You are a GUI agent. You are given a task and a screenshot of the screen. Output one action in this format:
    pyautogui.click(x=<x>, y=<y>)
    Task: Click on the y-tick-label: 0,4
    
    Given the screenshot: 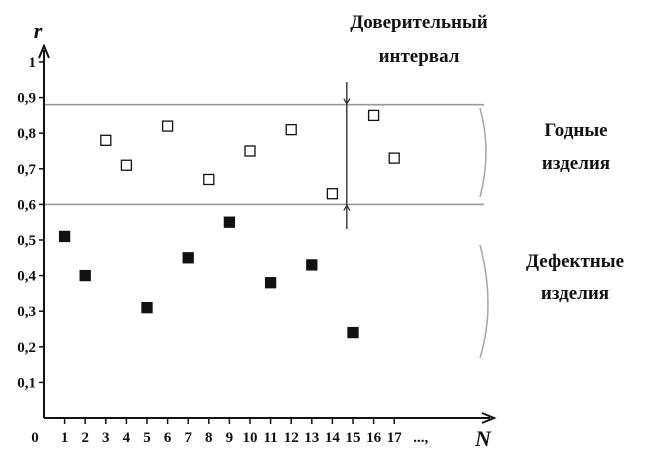 What is the action you would take?
    pyautogui.click(x=26, y=277)
    